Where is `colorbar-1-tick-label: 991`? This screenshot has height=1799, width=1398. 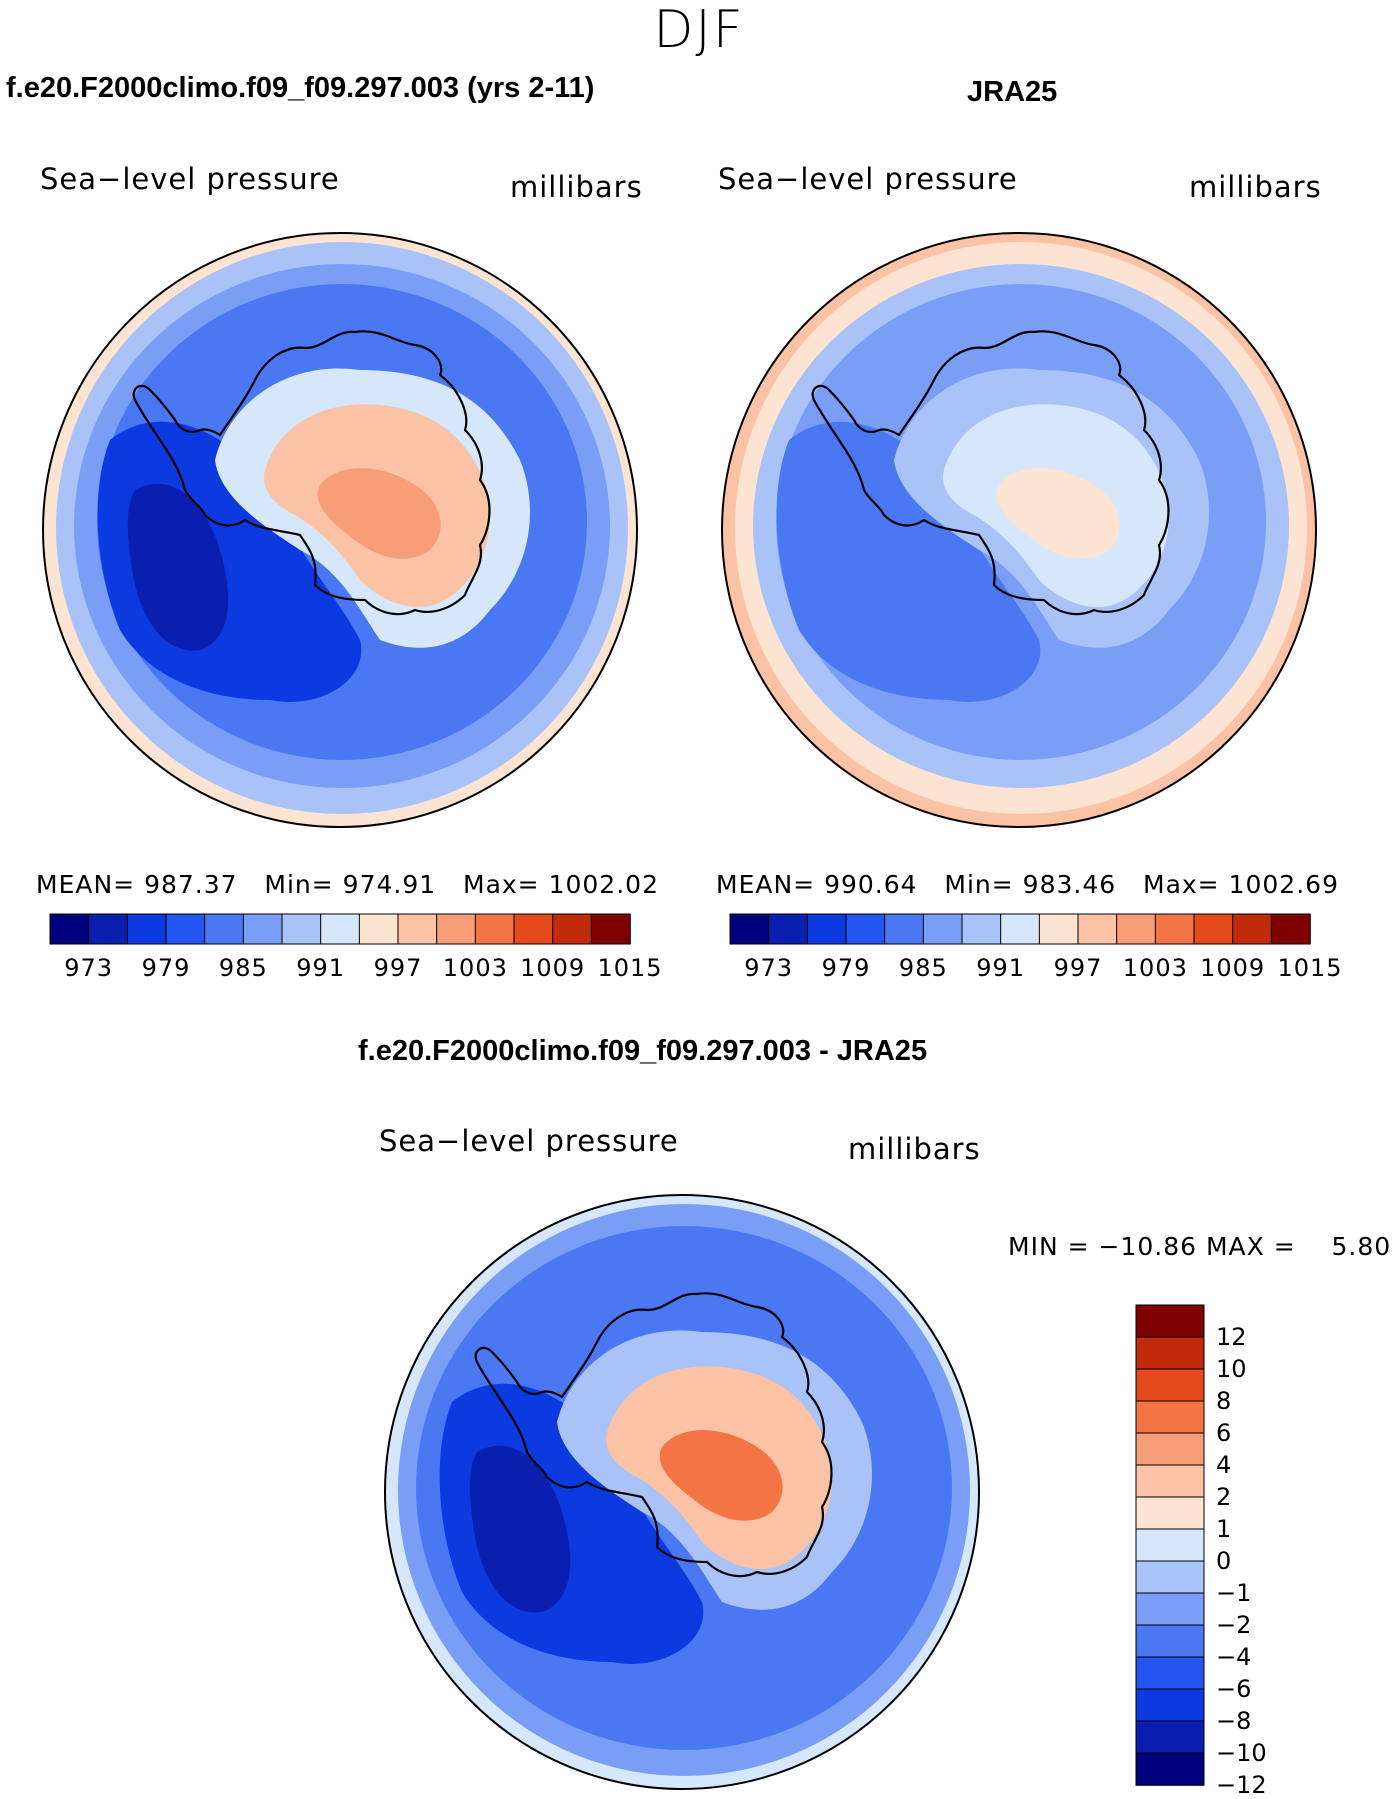
colorbar-1-tick-label: 991 is located at coordinates (320, 968).